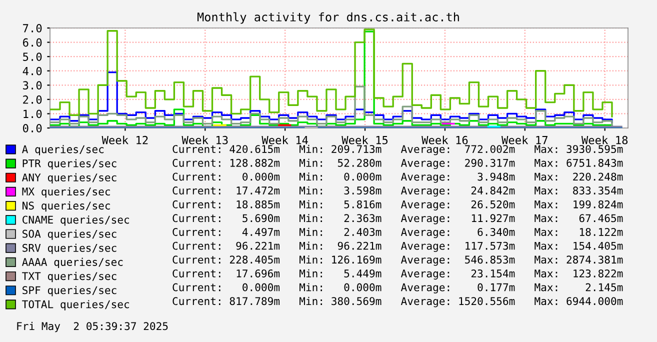 The image size is (657, 342). What do you see at coordinates (125, 140) in the screenshot?
I see `x-tick-label: Week 12` at bounding box center [125, 140].